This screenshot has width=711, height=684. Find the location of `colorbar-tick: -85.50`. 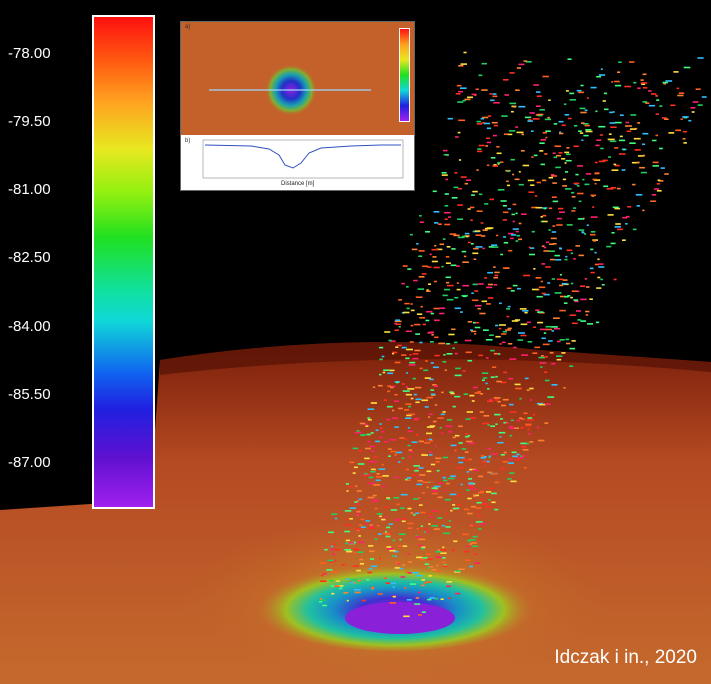

colorbar-tick: -85.50 is located at coordinates (29, 394).